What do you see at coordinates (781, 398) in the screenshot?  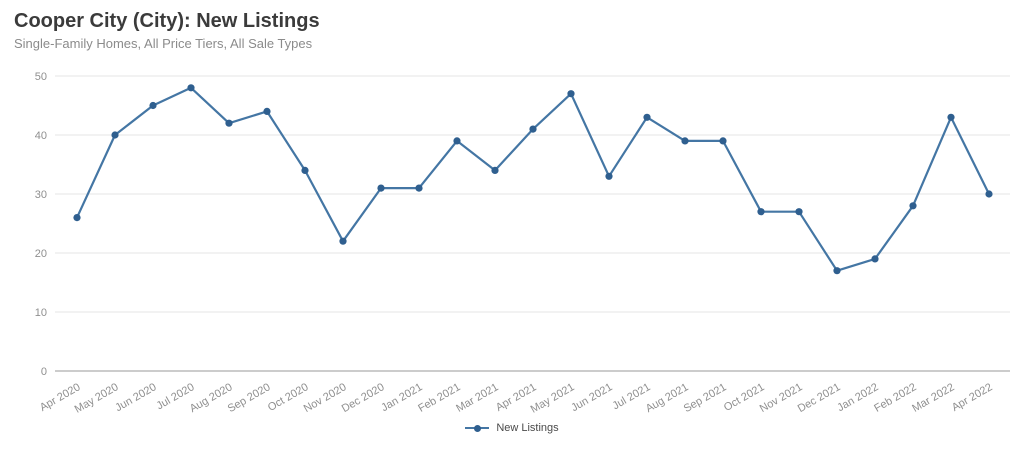 I see `x-axis-tick-label: Nov 2021` at bounding box center [781, 398].